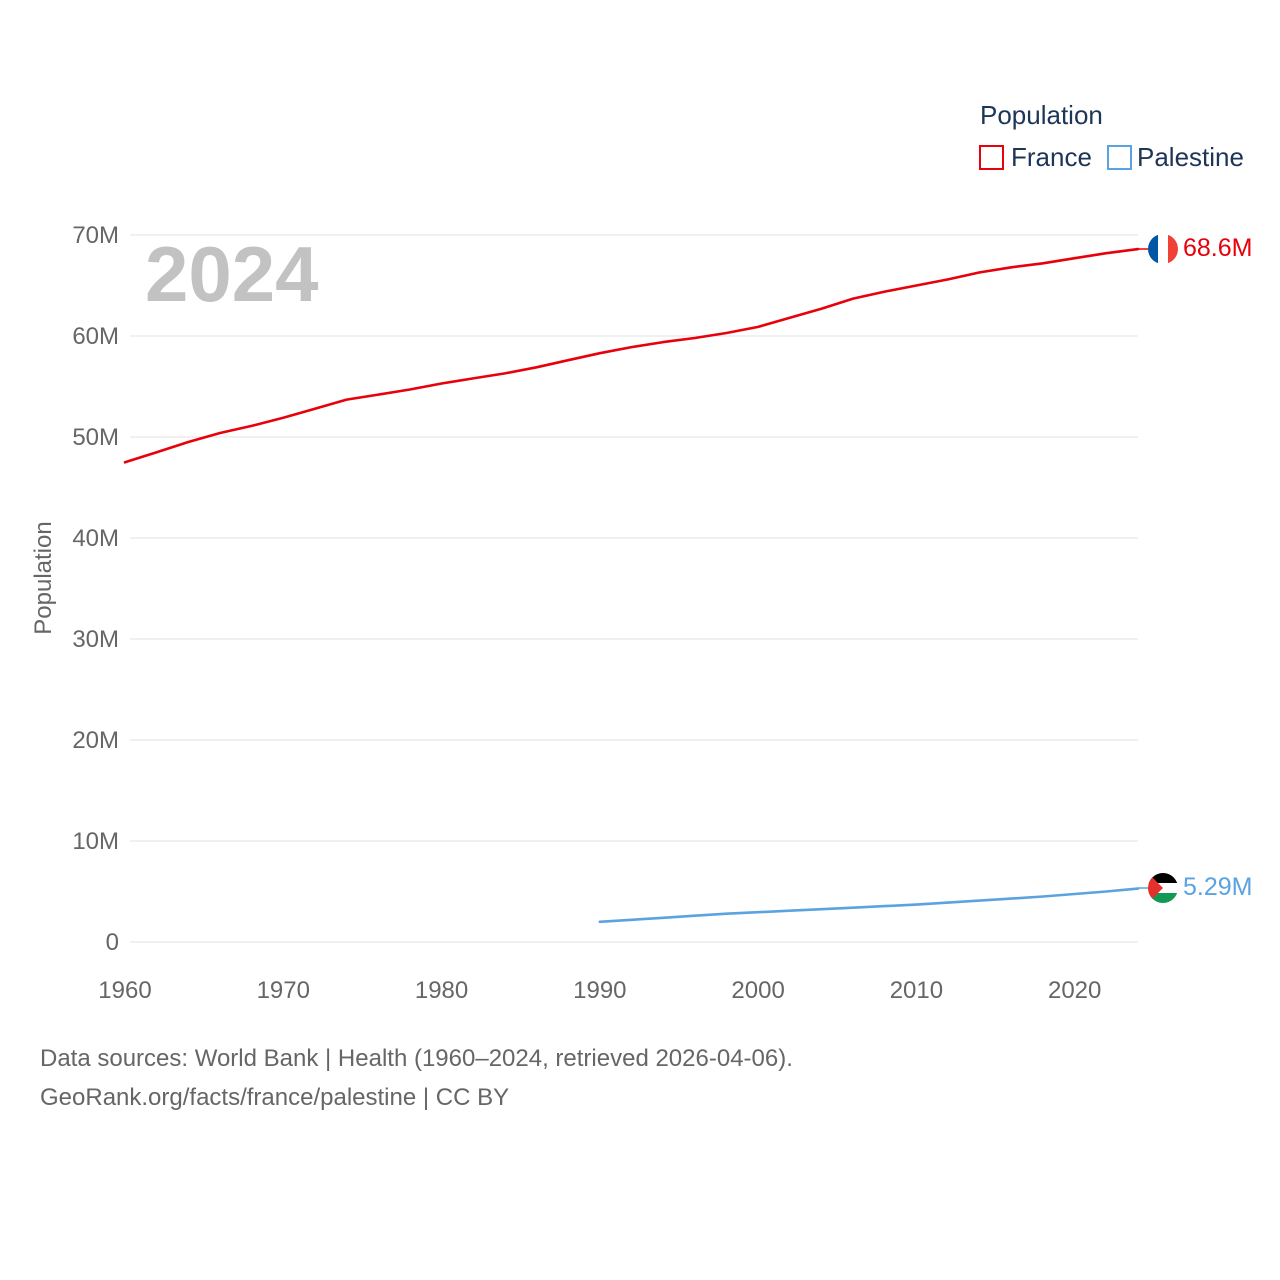  Describe the element at coordinates (1217, 248) in the screenshot. I see `france-end-label: 68.6M` at that location.